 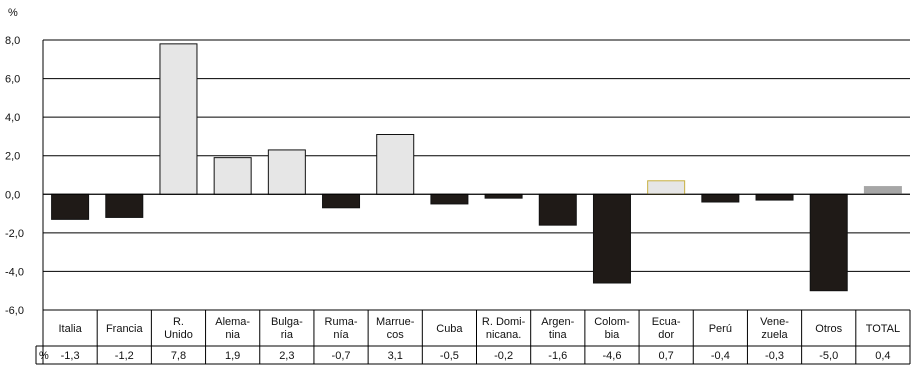 What do you see at coordinates (14, 272) in the screenshot?
I see `y-tick-label: -4,0` at bounding box center [14, 272].